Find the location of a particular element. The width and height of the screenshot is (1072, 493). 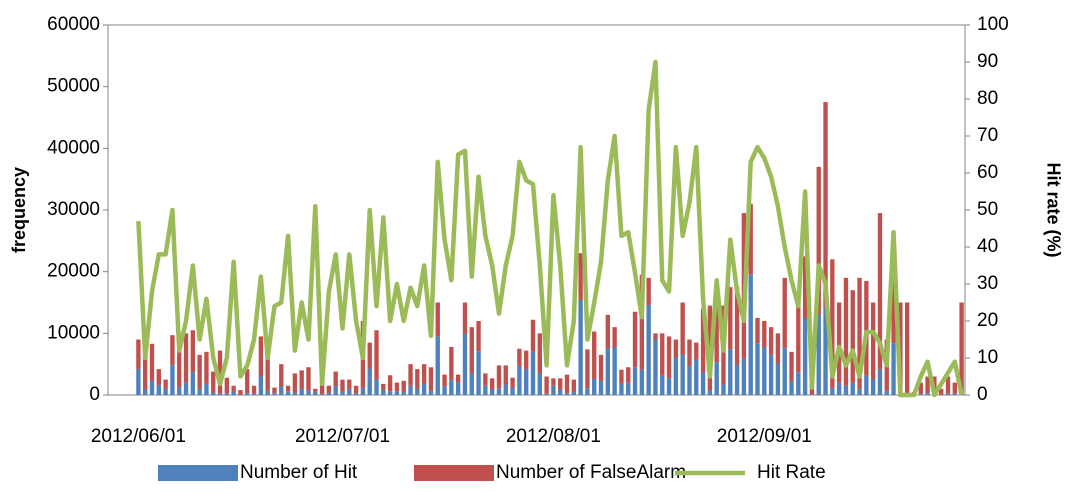

x-tick-label: 2012/06/01 is located at coordinates (138, 436).